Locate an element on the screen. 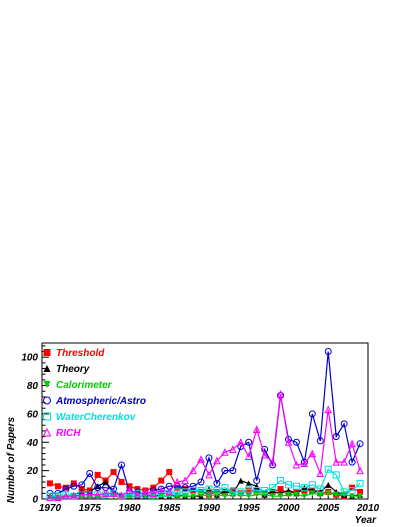 The image size is (407, 527). y-tick-label: 40 is located at coordinates (32, 443).